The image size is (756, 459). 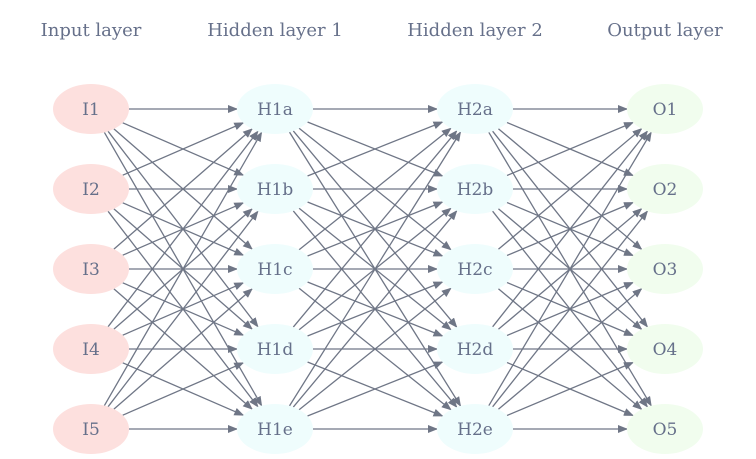 What do you see at coordinates (275, 30) in the screenshot?
I see `hidden-layer-1-title: Hidden layer 1` at bounding box center [275, 30].